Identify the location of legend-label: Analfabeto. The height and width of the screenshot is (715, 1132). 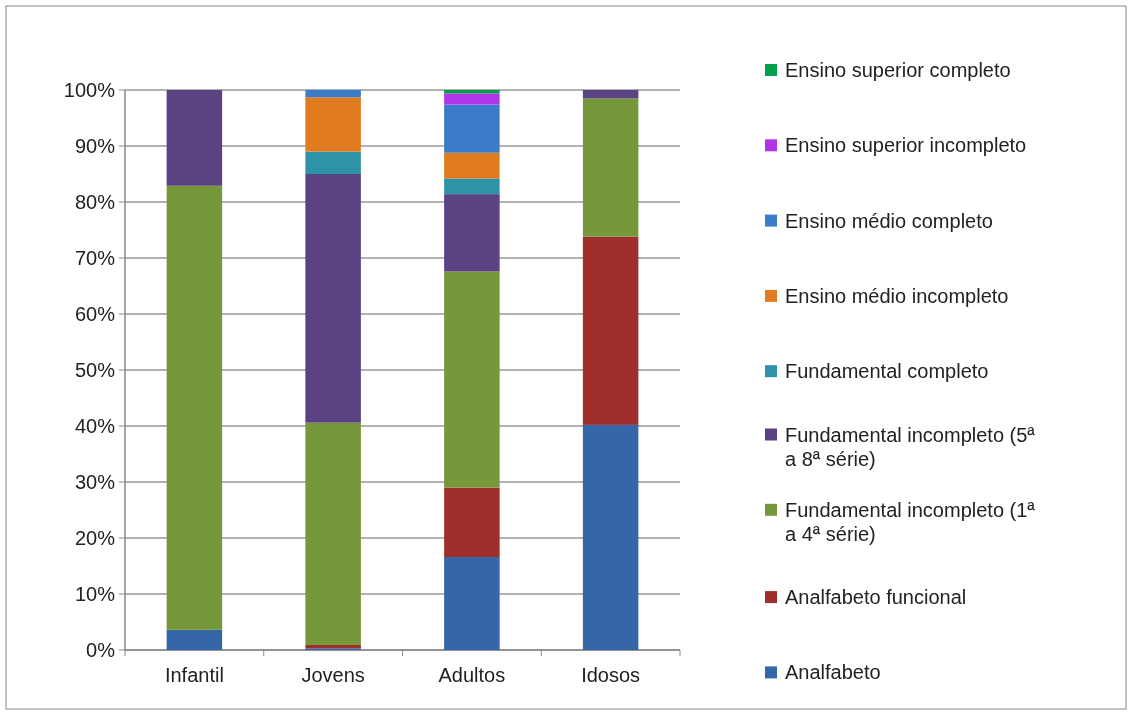
(833, 672).